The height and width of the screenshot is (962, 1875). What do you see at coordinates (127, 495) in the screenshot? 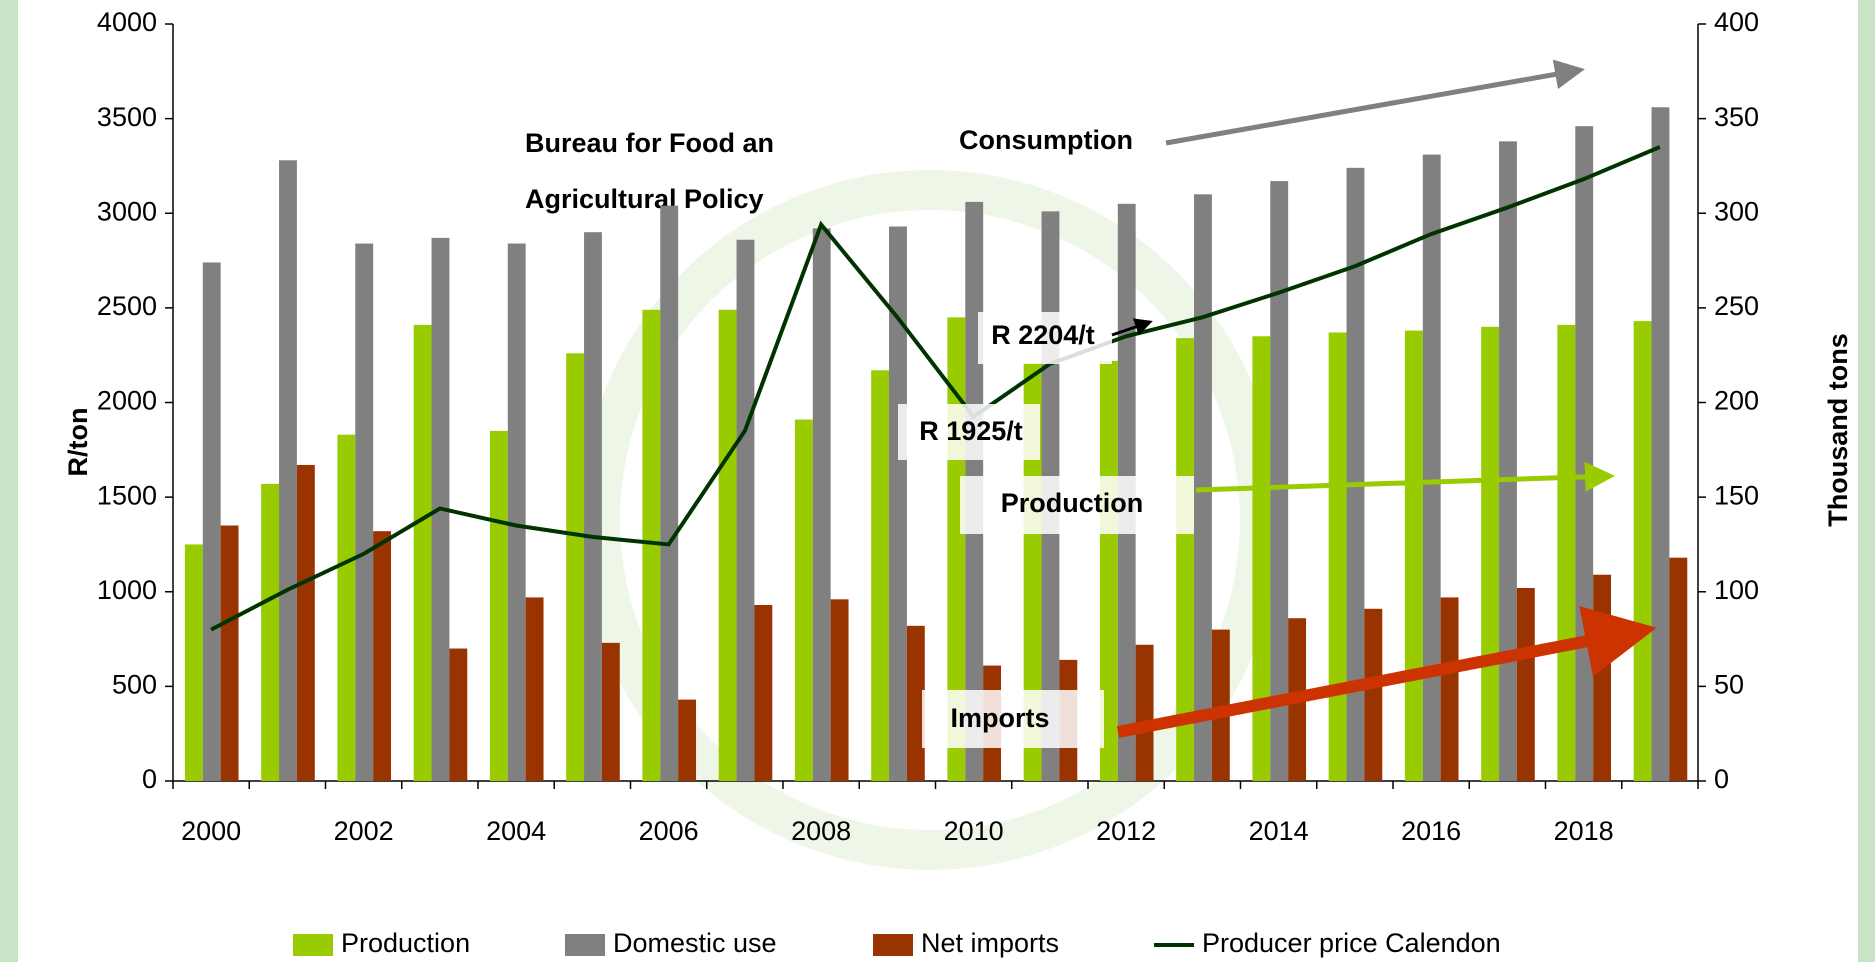
I see `y-tick-label: 1500` at bounding box center [127, 495].